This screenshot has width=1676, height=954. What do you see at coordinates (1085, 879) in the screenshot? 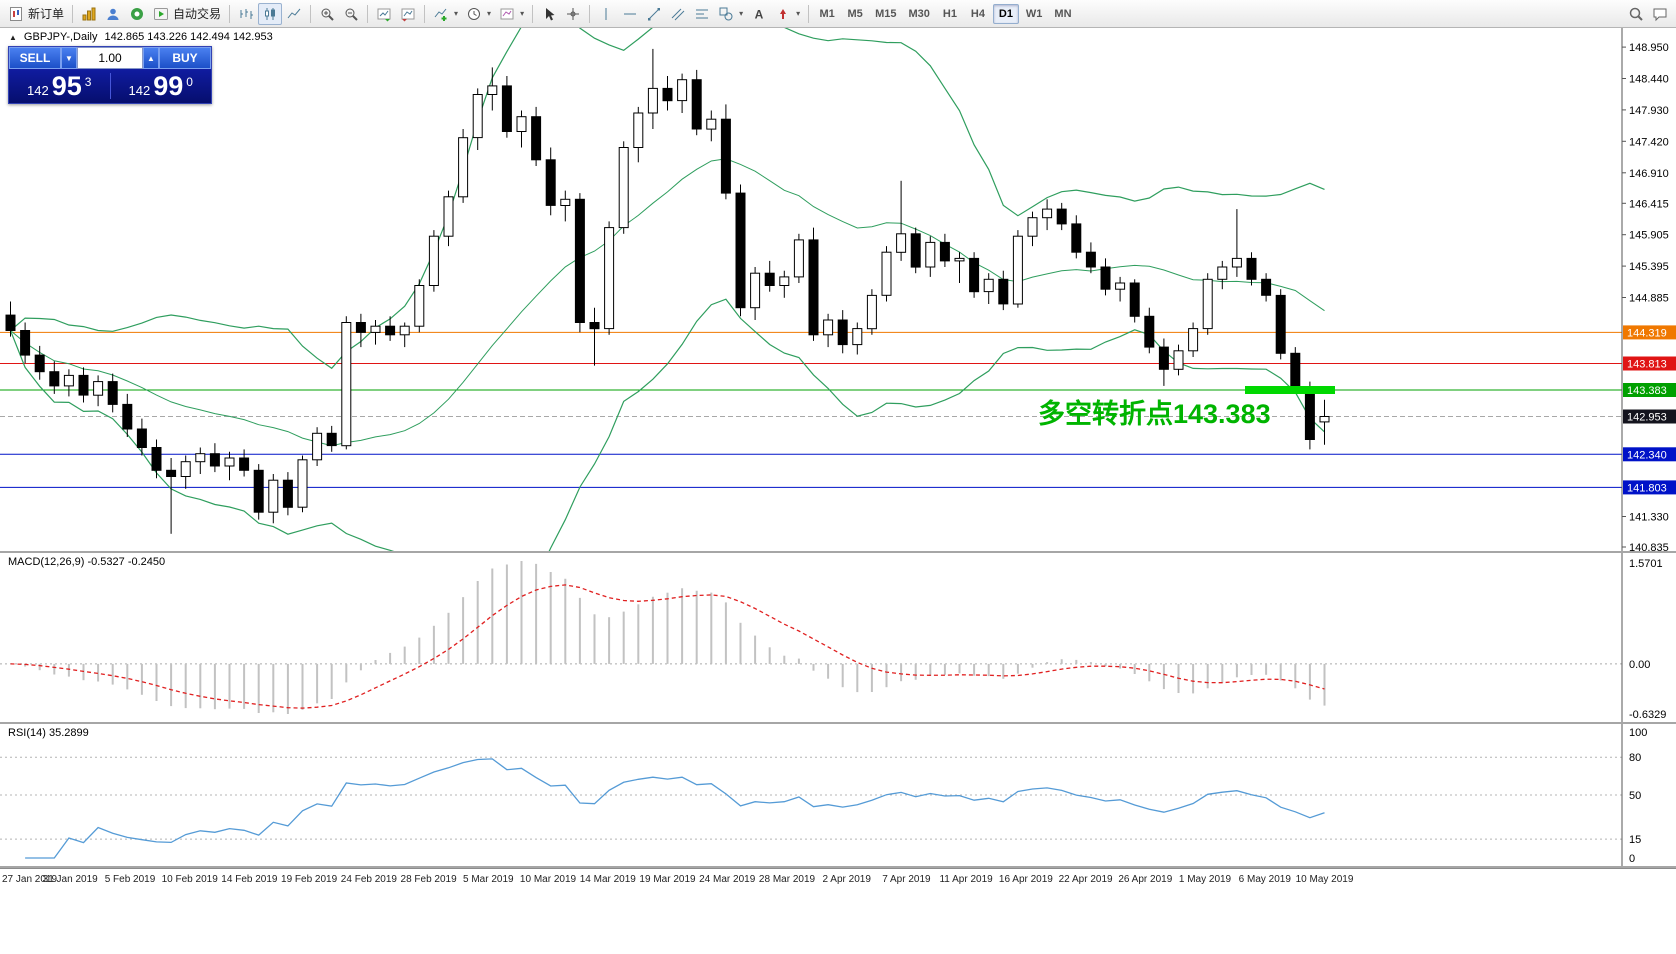
I see `date-label: 22 Apr 2019` at bounding box center [1085, 879].